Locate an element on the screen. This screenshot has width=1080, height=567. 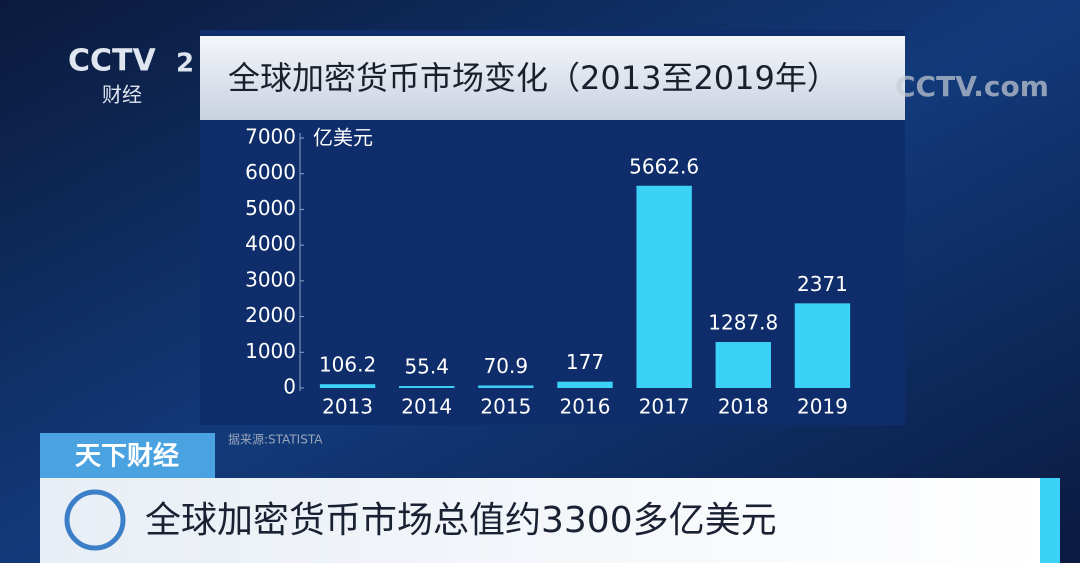
value-label: 70.9 is located at coordinates (506, 366).